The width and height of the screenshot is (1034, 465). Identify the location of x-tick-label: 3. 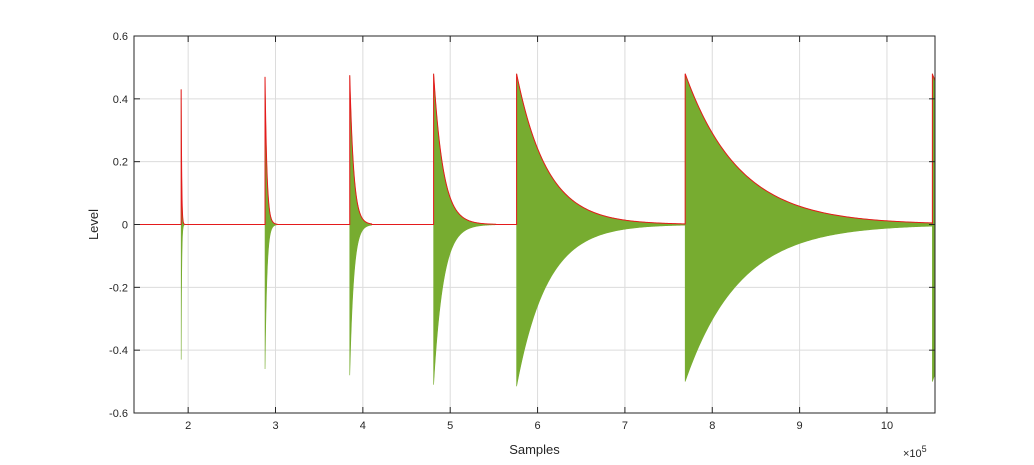
(275, 426).